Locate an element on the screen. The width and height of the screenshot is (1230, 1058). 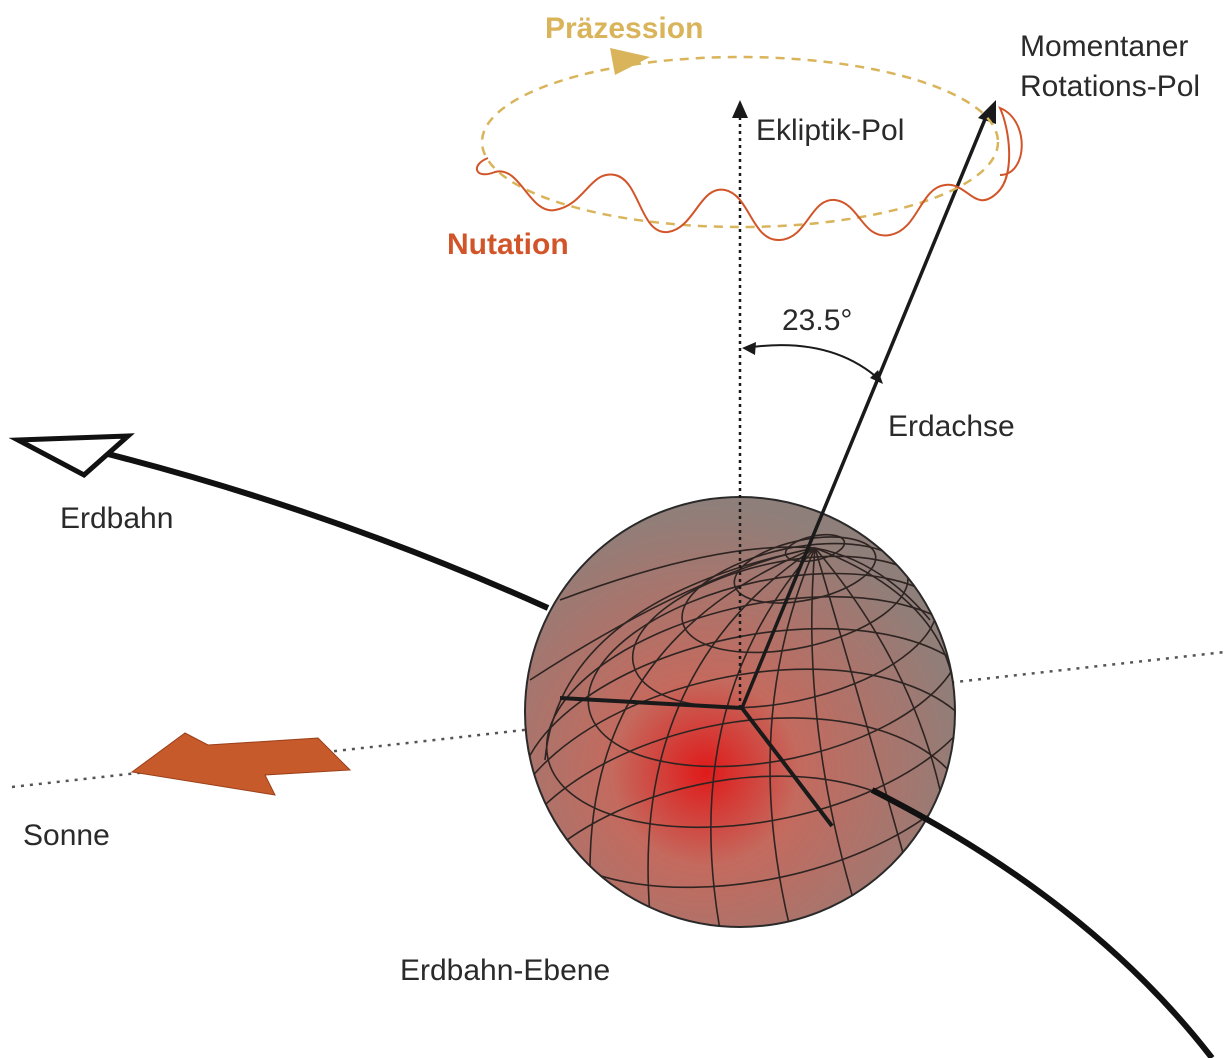
sun-arrow is located at coordinates (241, 764).